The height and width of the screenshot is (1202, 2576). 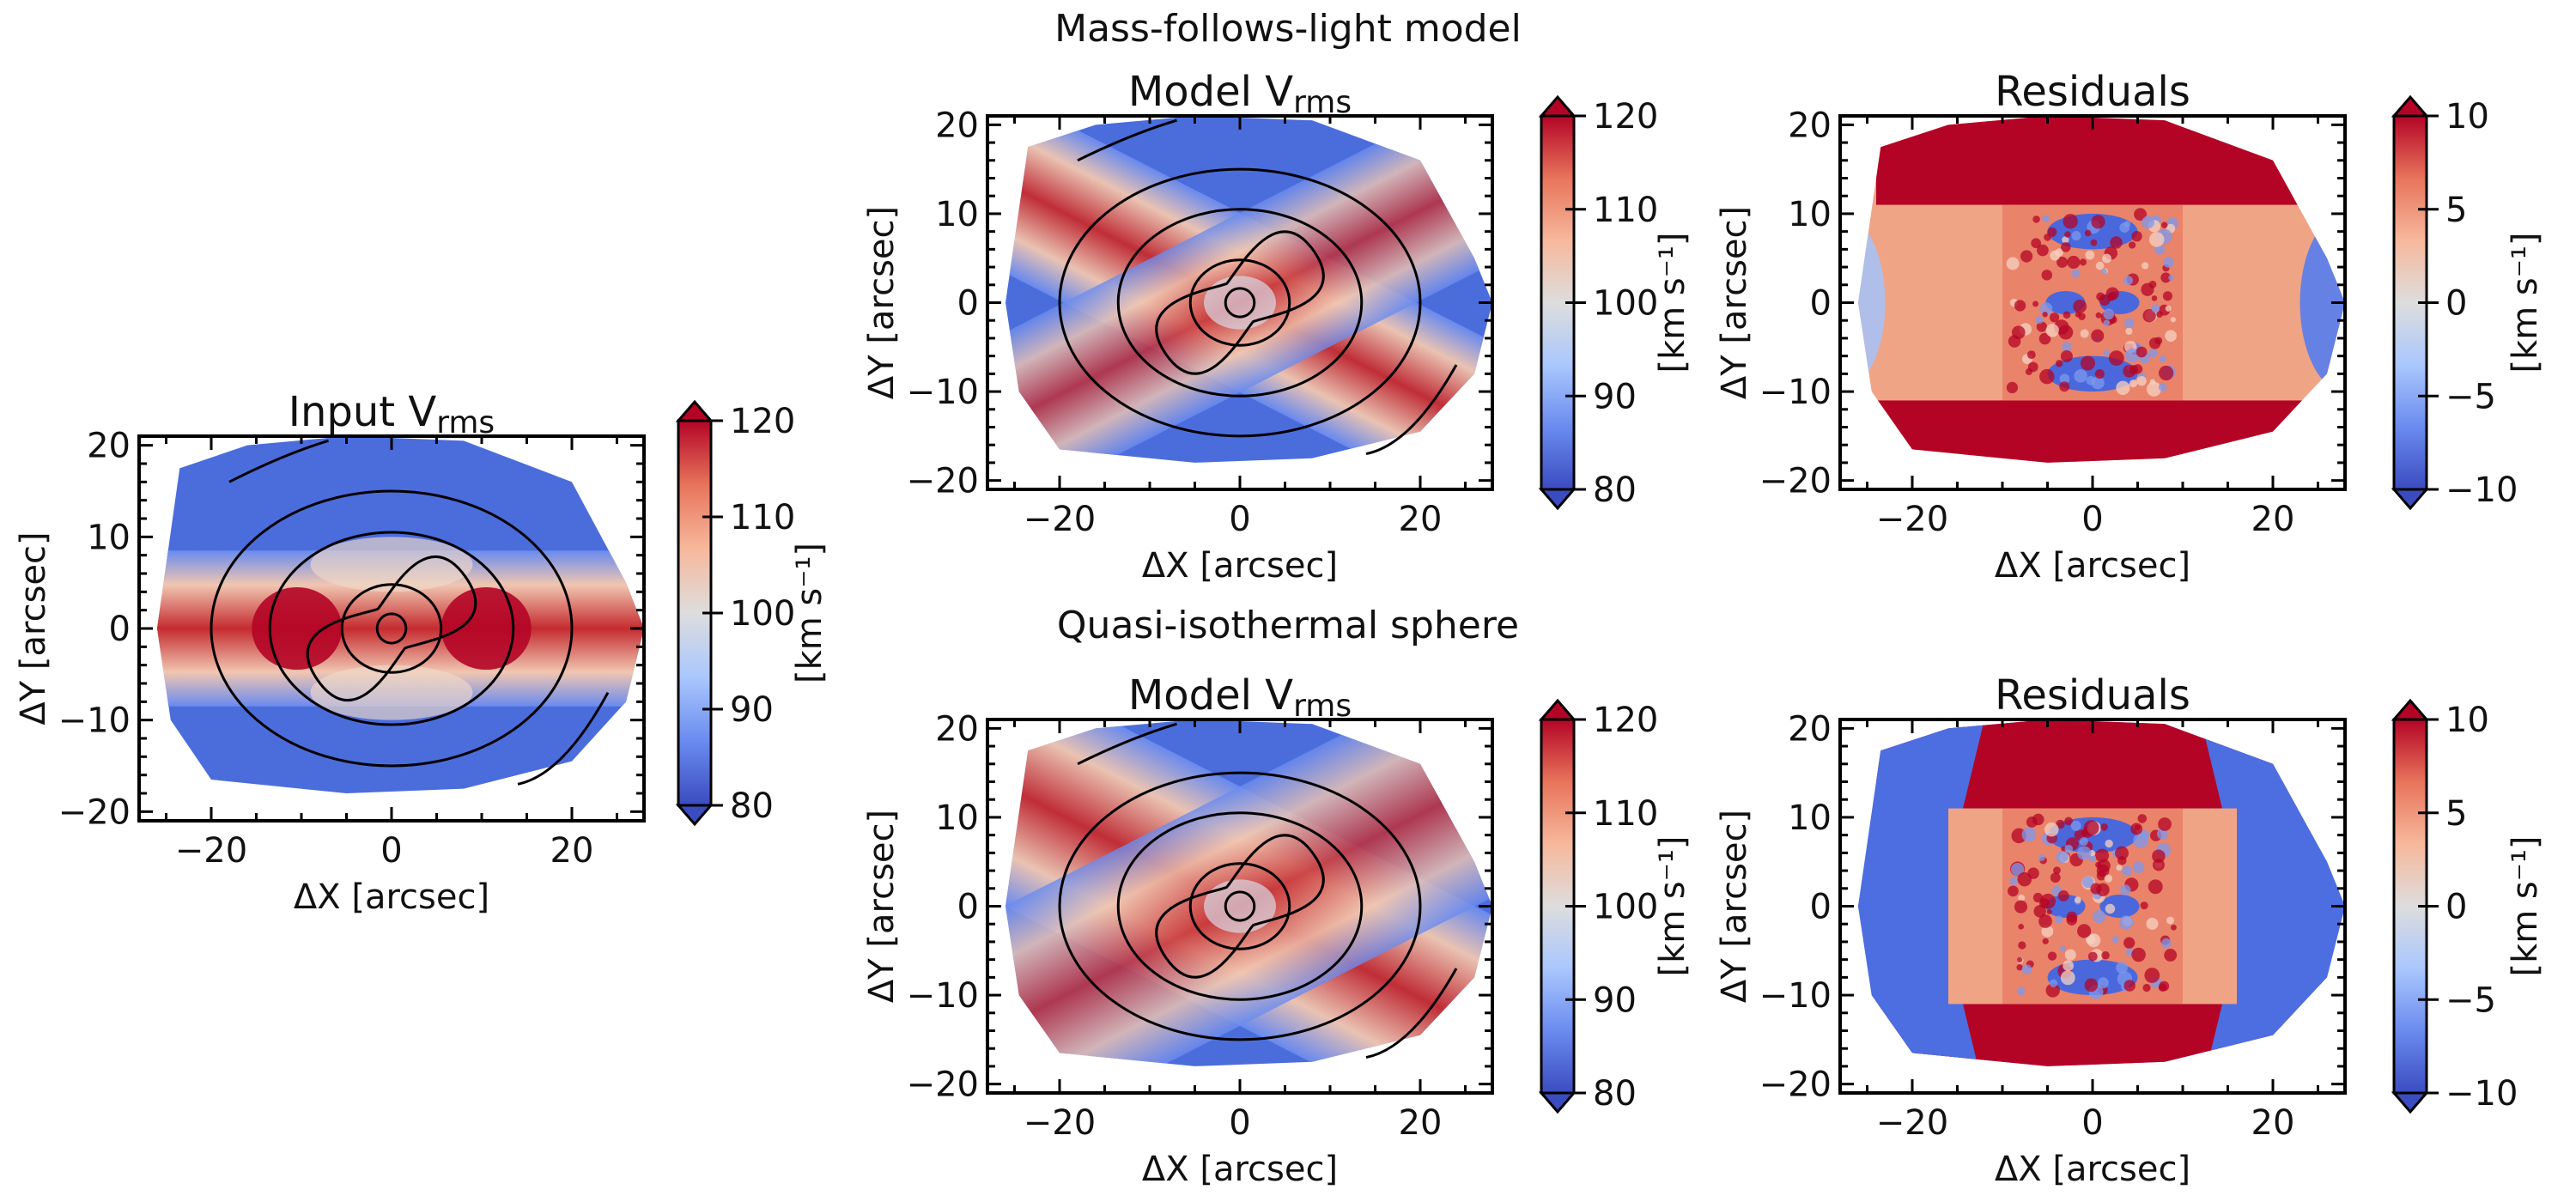 I want to click on row-title-quasi-isothermal: Quasi-isothermal sphere, so click(x=1288, y=625).